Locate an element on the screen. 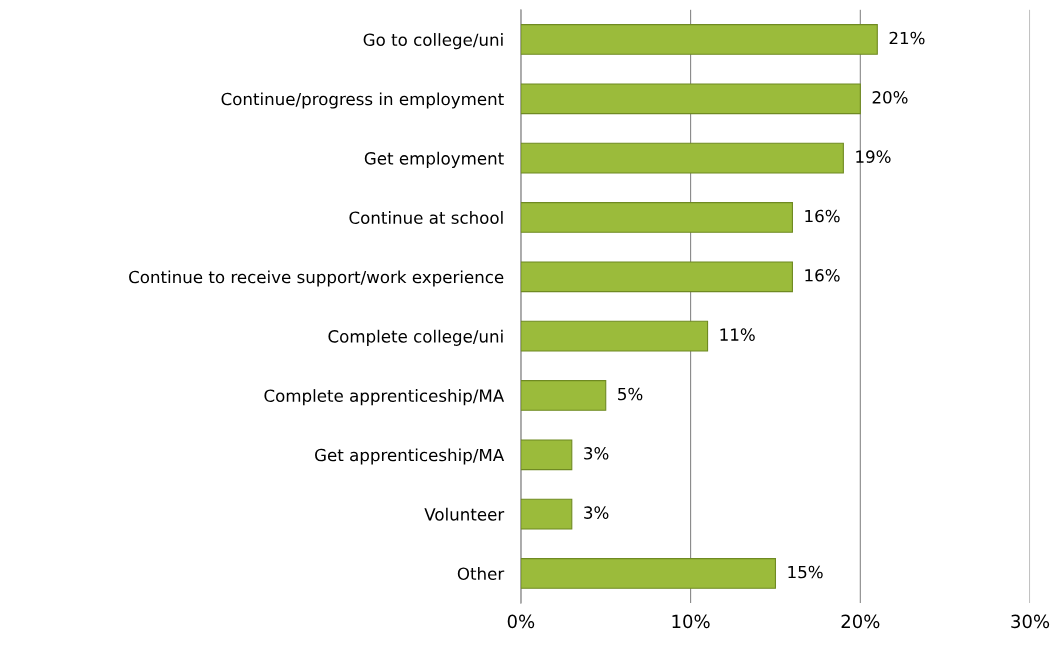  data-label: 15% is located at coordinates (805, 572).